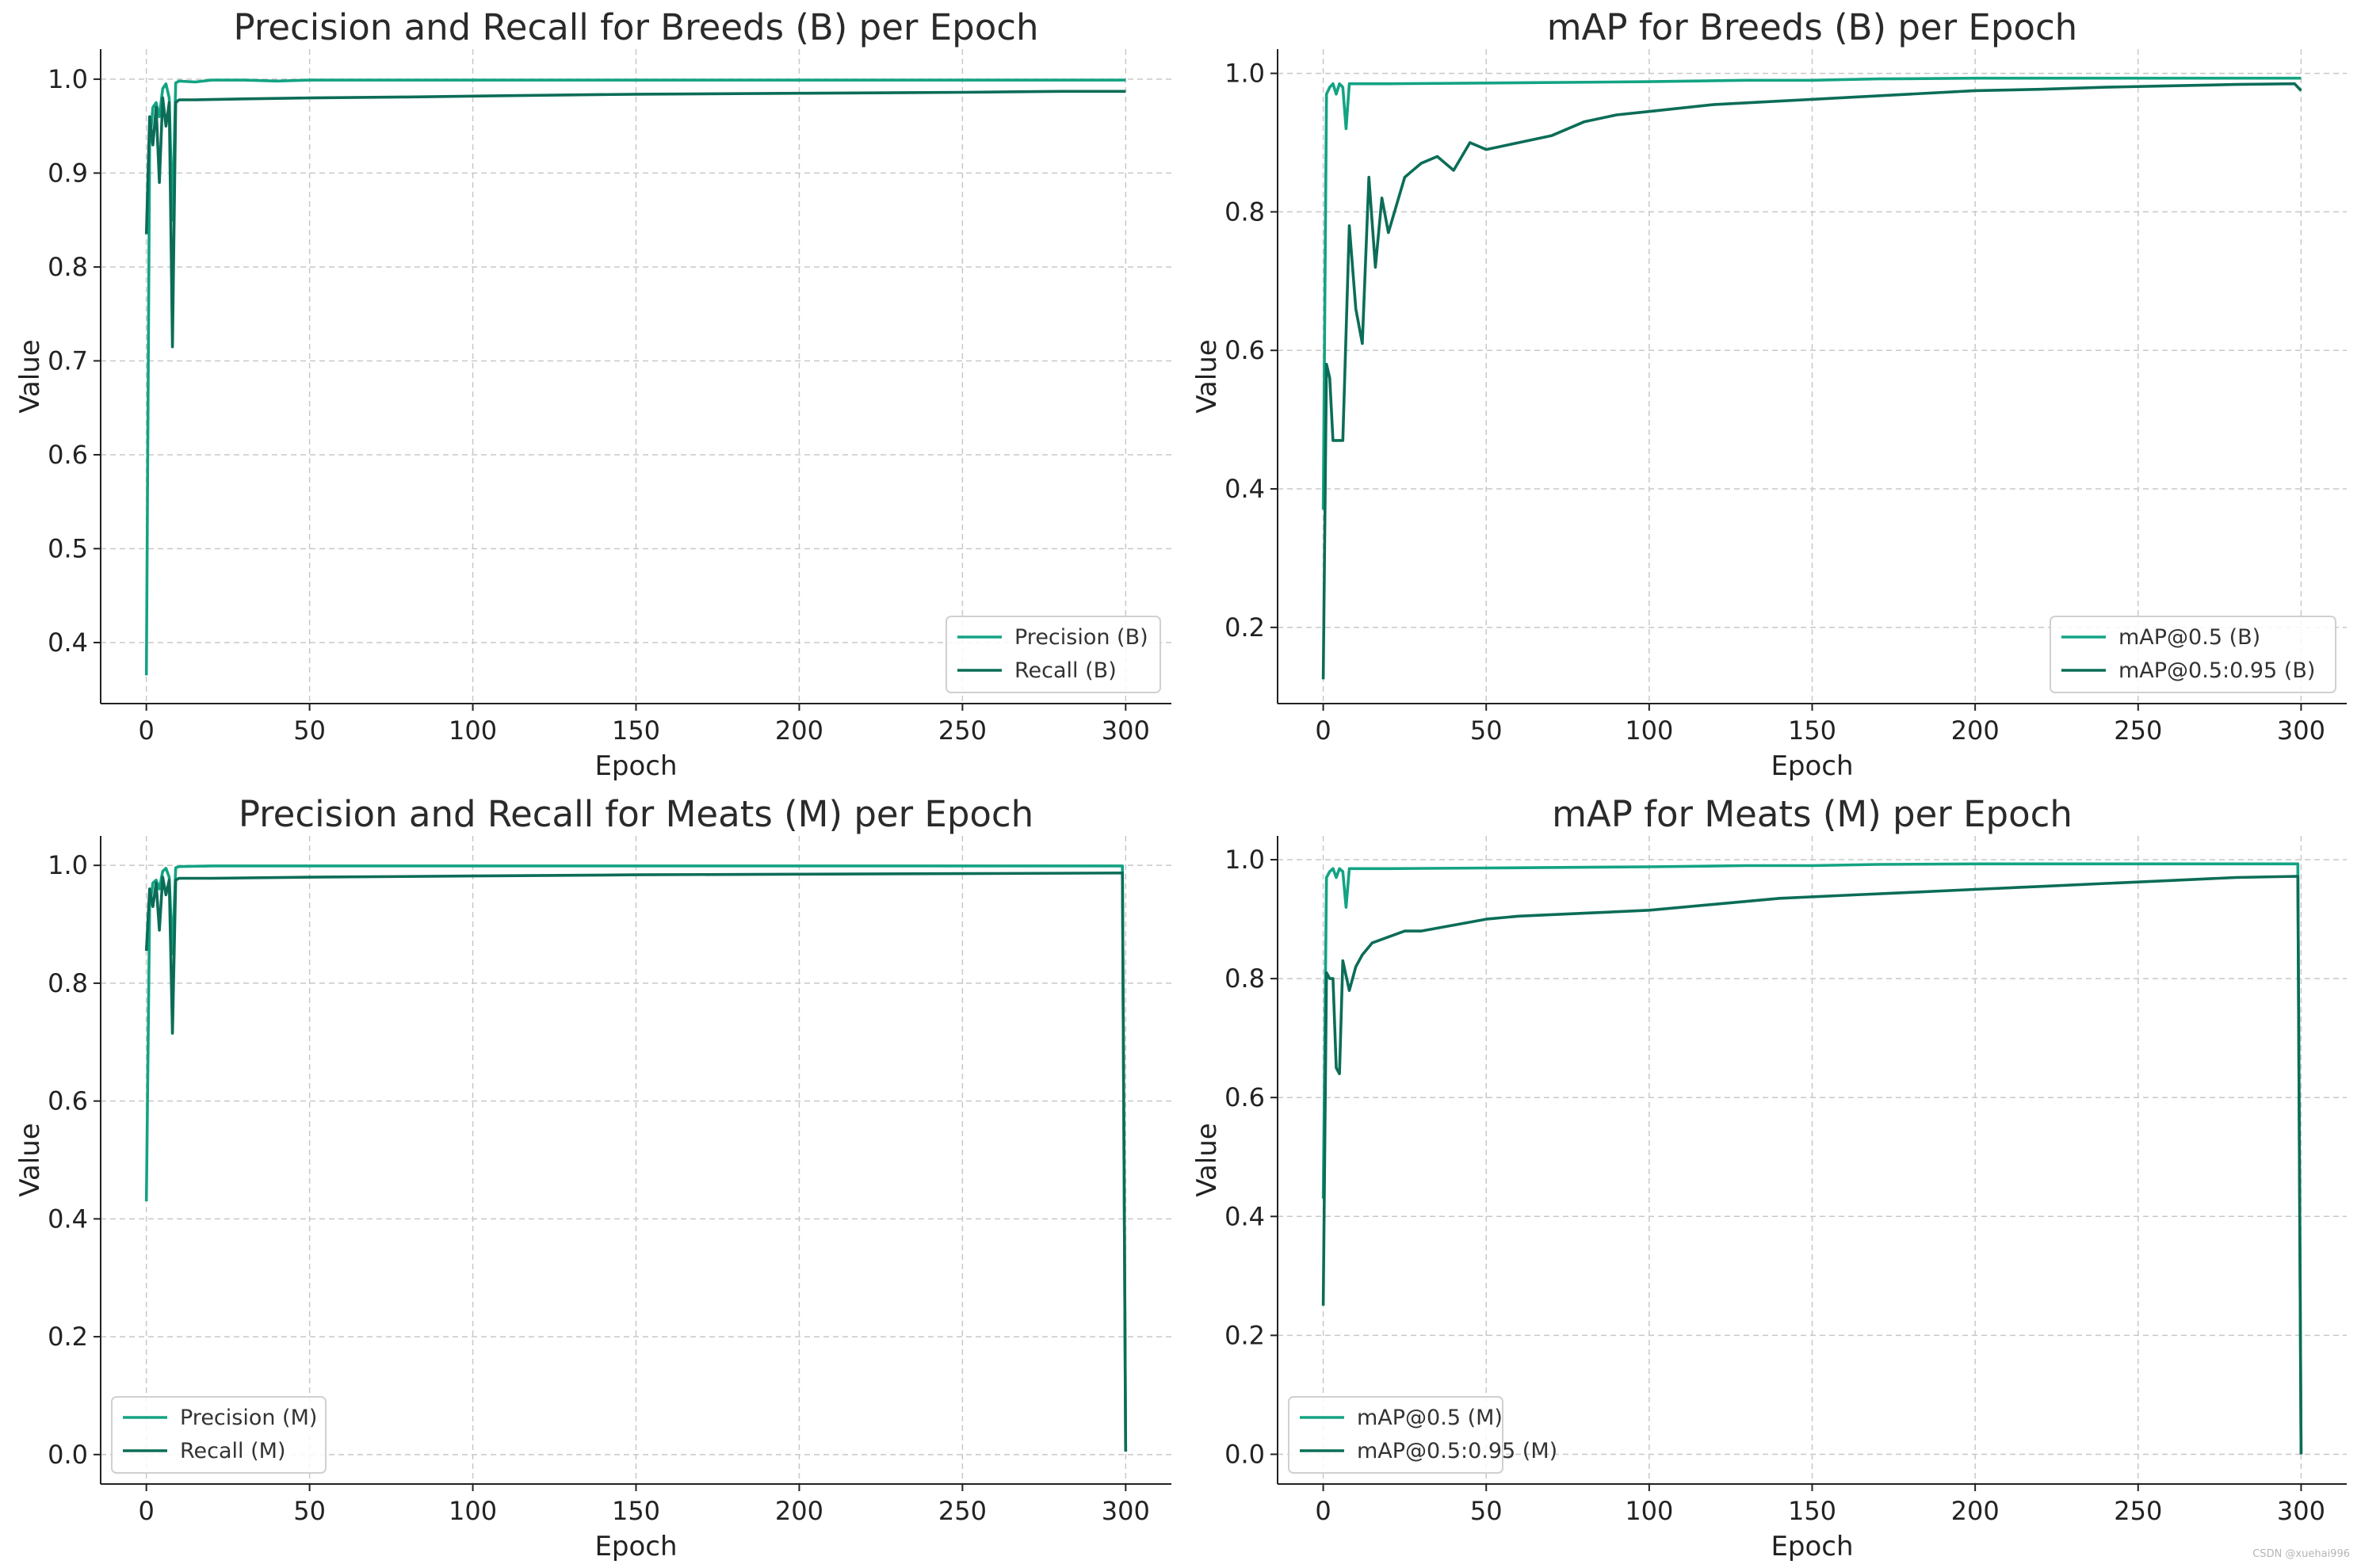 The width and height of the screenshot is (2361, 1568). Describe the element at coordinates (1065, 670) in the screenshot. I see `legend-label-2: Recall (B)` at that location.